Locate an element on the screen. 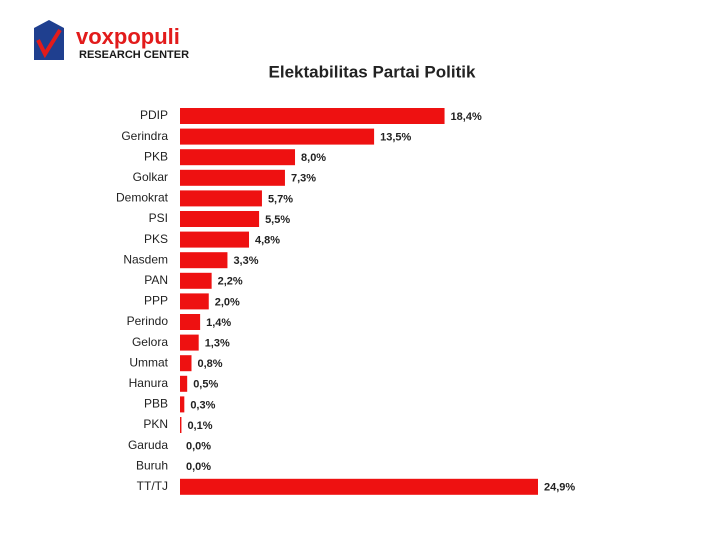 This screenshot has height=535, width=720. category-label: PKN is located at coordinates (155, 424).